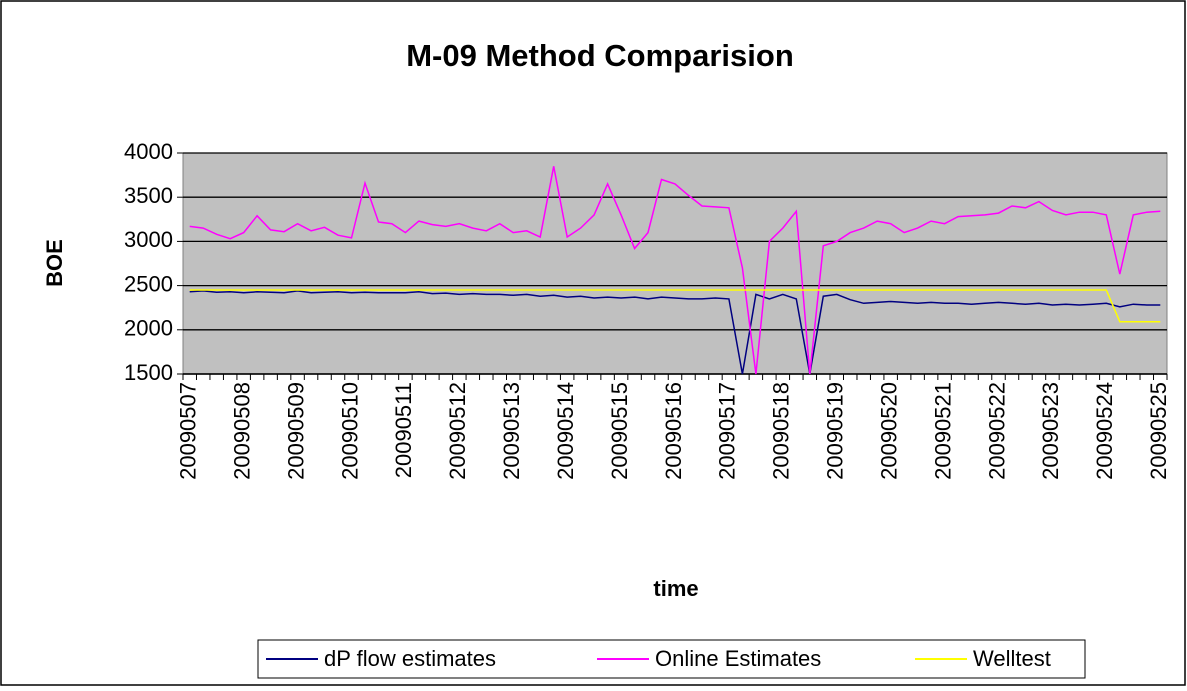  I want to click on x-tick-label: 20090516, so click(673, 431).